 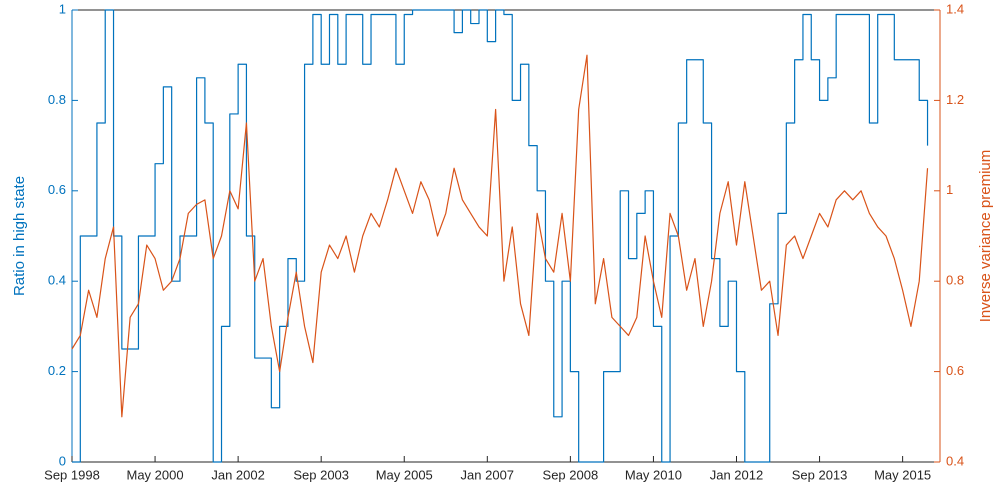 I want to click on x-tick-label: May 2005, so click(x=404, y=474).